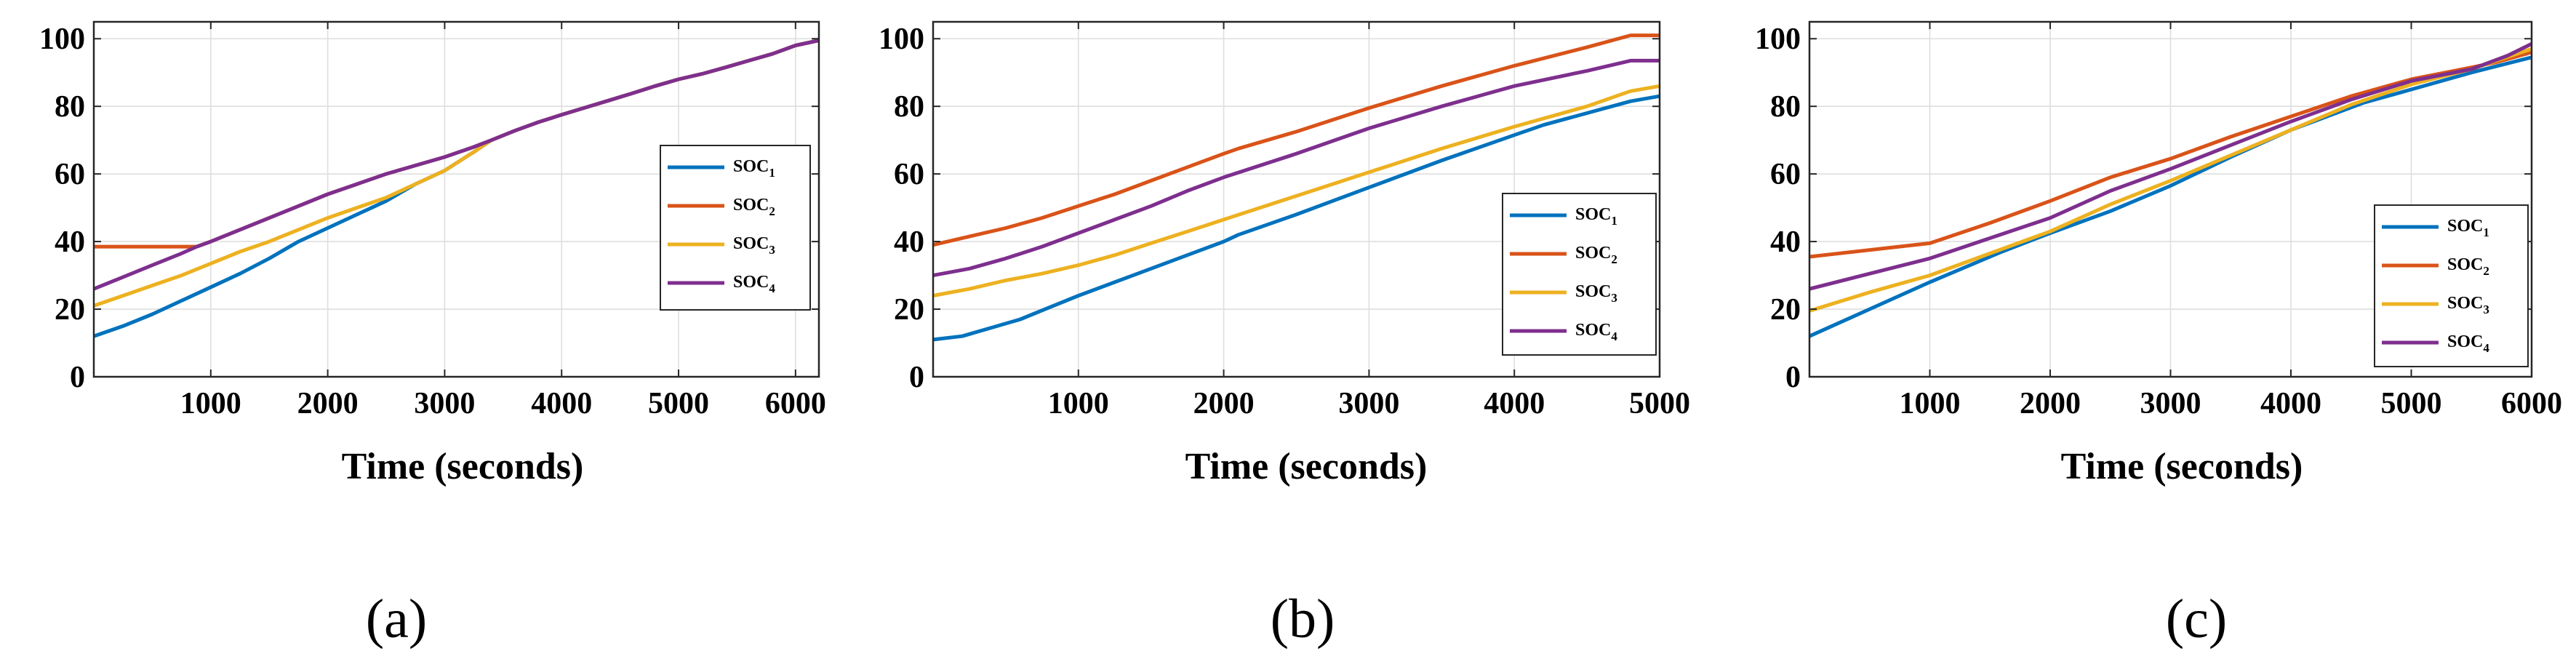 The height and width of the screenshot is (667, 2576). I want to click on series-line-soc2, so click(1296, 140).